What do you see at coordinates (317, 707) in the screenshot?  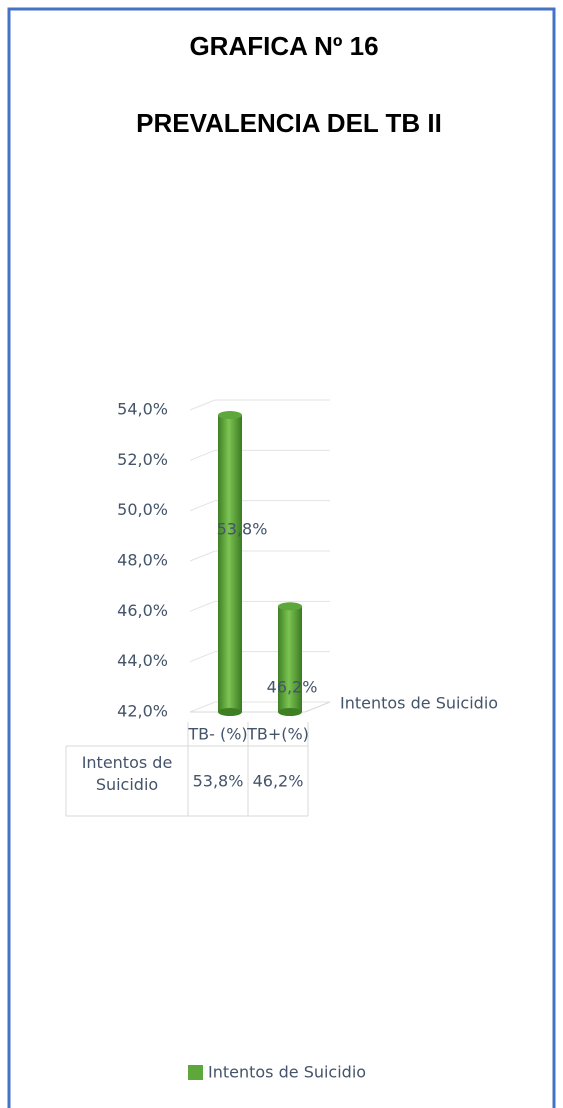 I see `floor-edge` at bounding box center [317, 707].